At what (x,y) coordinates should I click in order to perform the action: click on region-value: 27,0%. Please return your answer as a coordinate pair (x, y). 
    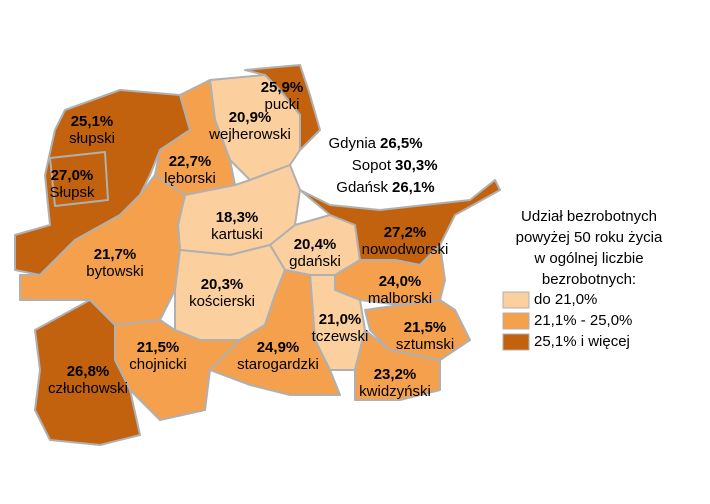
    Looking at the image, I should click on (72, 175).